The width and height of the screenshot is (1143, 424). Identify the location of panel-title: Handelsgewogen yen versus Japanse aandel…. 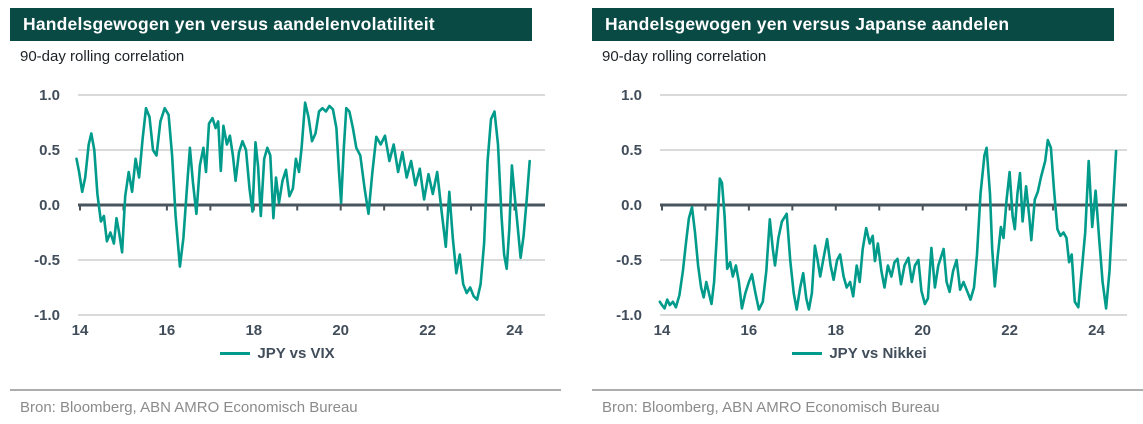
(807, 24).